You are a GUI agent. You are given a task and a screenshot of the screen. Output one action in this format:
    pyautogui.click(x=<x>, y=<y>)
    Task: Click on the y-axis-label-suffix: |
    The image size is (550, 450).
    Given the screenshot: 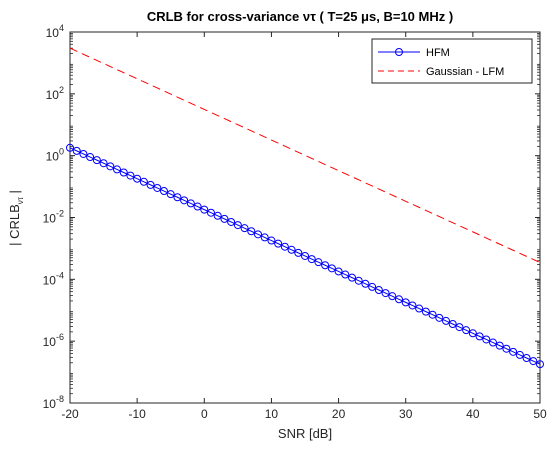 What is the action you would take?
    pyautogui.click(x=14, y=193)
    